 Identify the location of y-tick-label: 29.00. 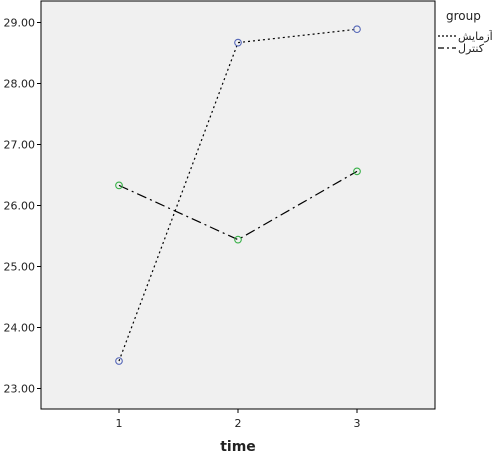
(20, 23).